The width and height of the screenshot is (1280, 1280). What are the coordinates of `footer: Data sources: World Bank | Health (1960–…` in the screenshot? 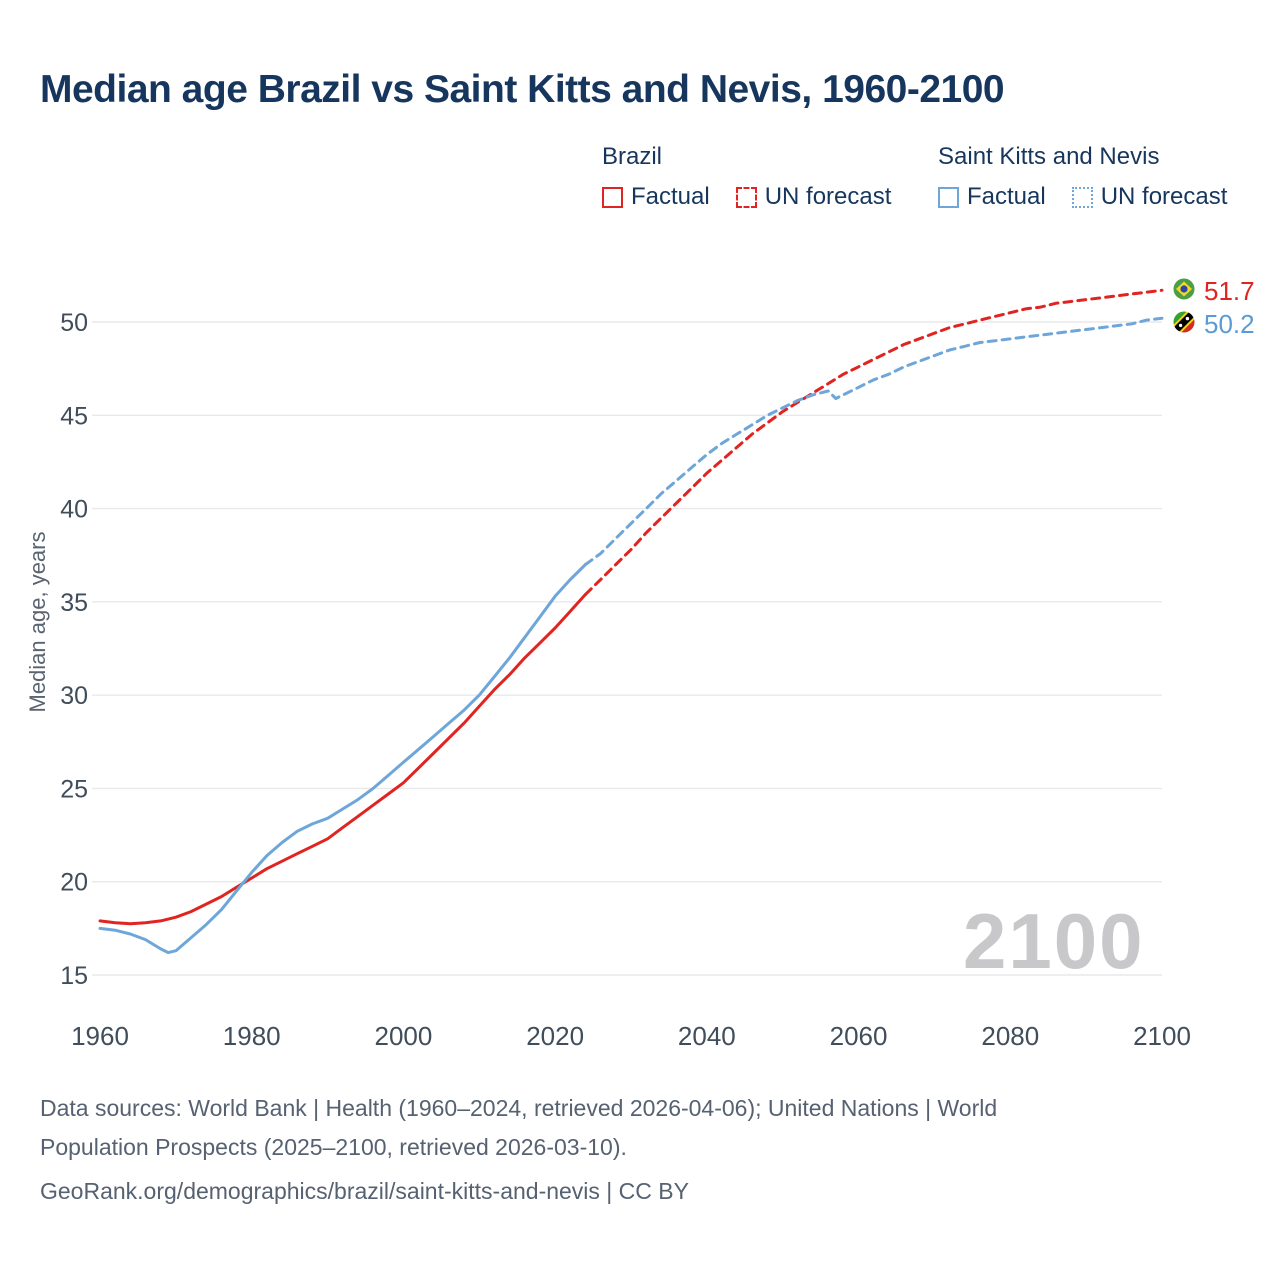 It's located at (610, 1150).